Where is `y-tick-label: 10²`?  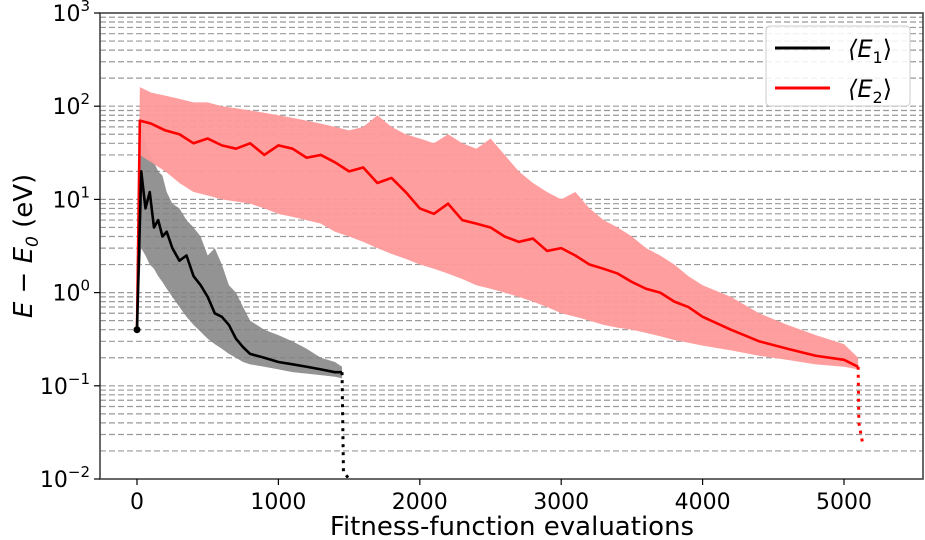 y-tick-label: 10² is located at coordinates (71, 105).